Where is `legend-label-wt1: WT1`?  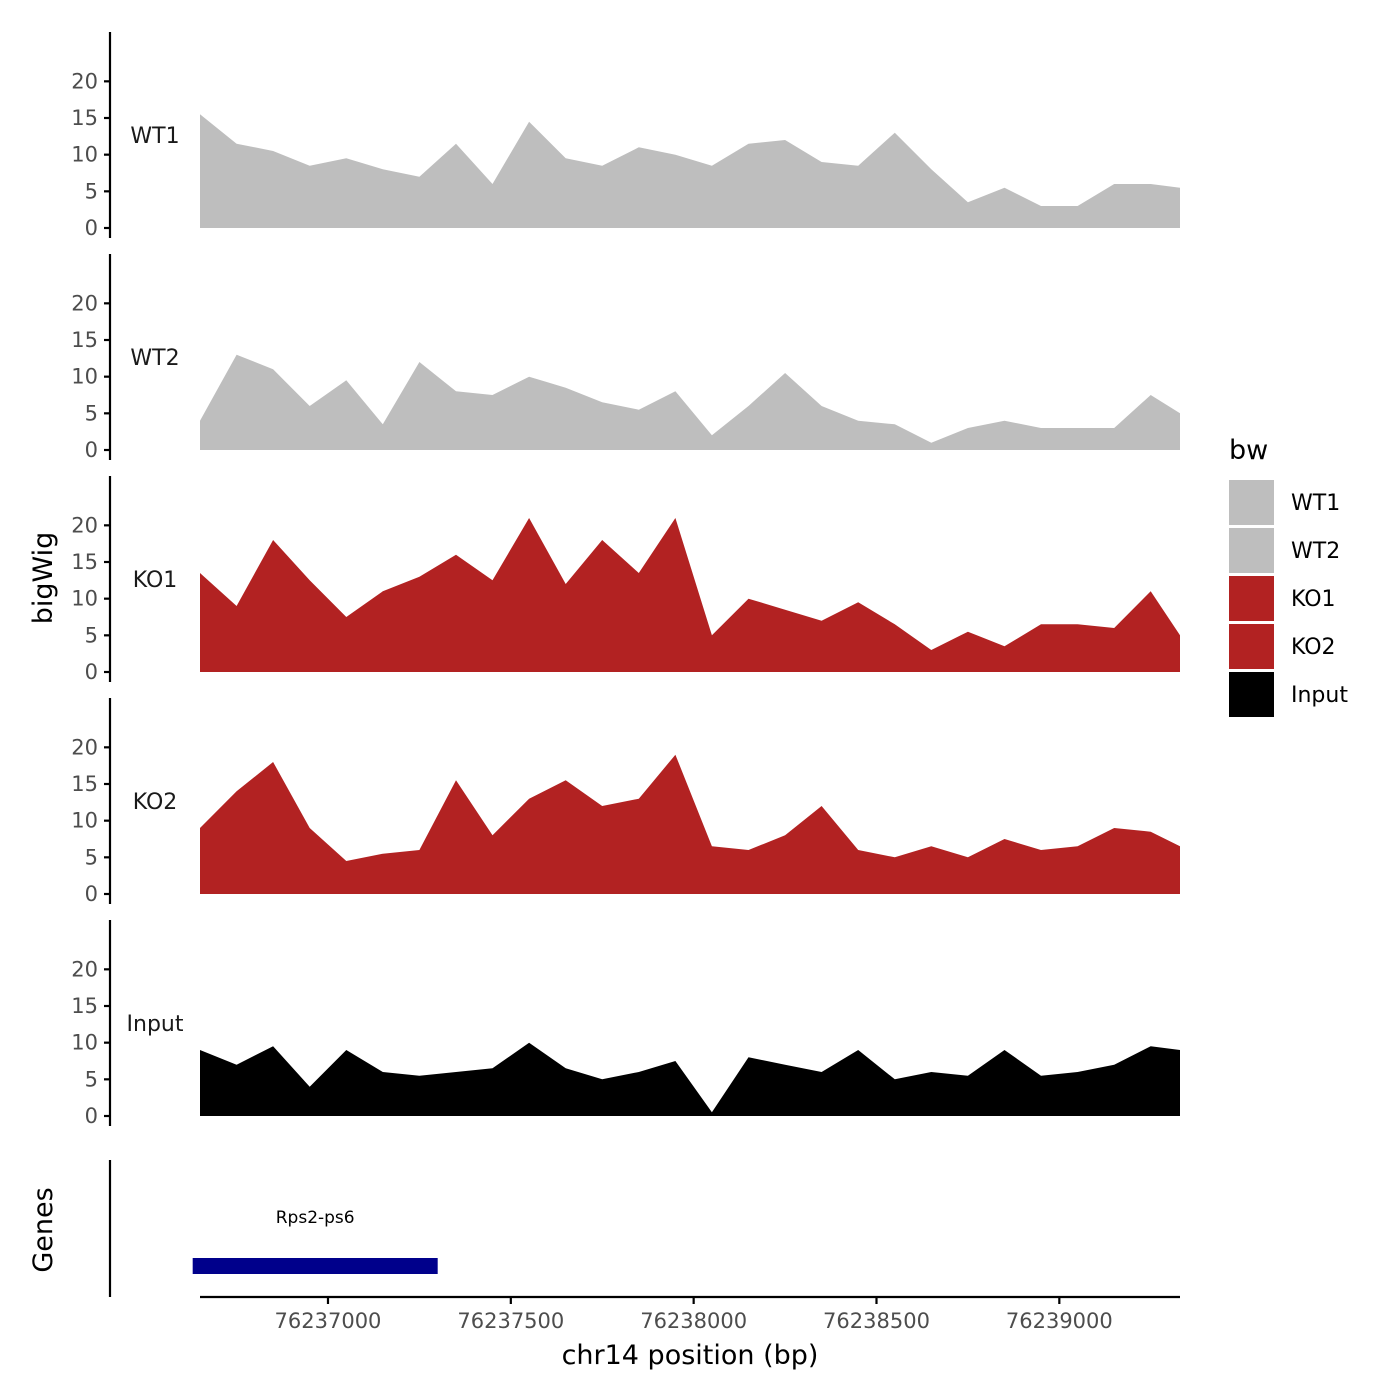
legend-label-wt1: WT1 is located at coordinates (1315, 503).